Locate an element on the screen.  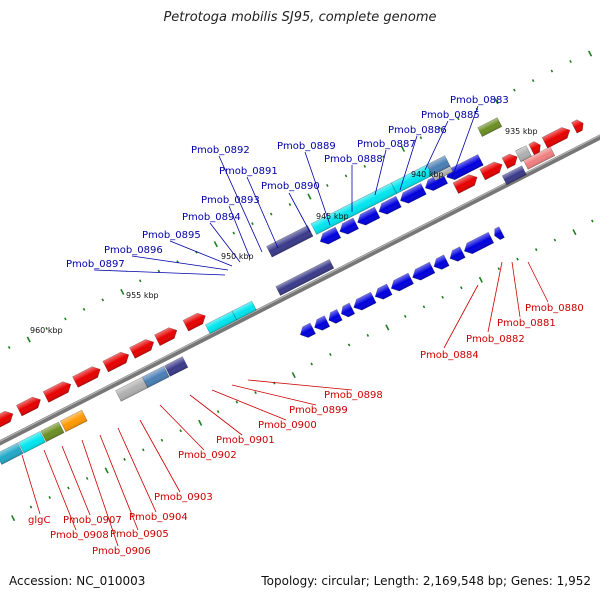
reverse-upper-gene-2-shine is located at coordinates (368, 216).